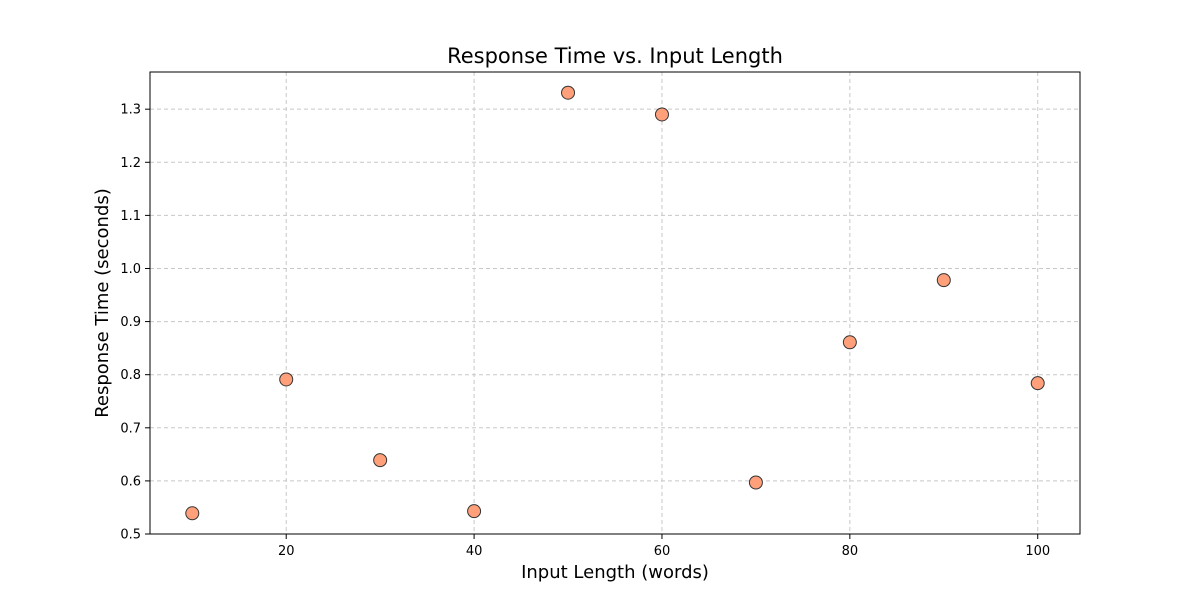 The image size is (1200, 600). Describe the element at coordinates (850, 551) in the screenshot. I see `x-tick-label: 80` at that location.